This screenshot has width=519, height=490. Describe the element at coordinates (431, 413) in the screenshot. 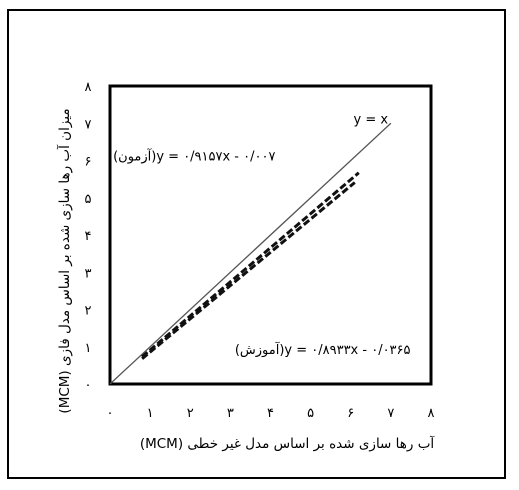

I see `x-tick-label-8: ۸` at that location.